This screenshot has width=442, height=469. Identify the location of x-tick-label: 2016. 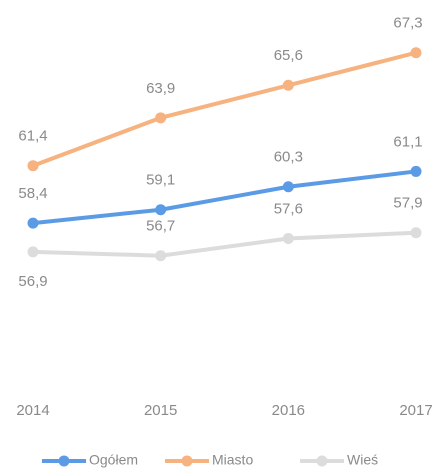
(288, 410).